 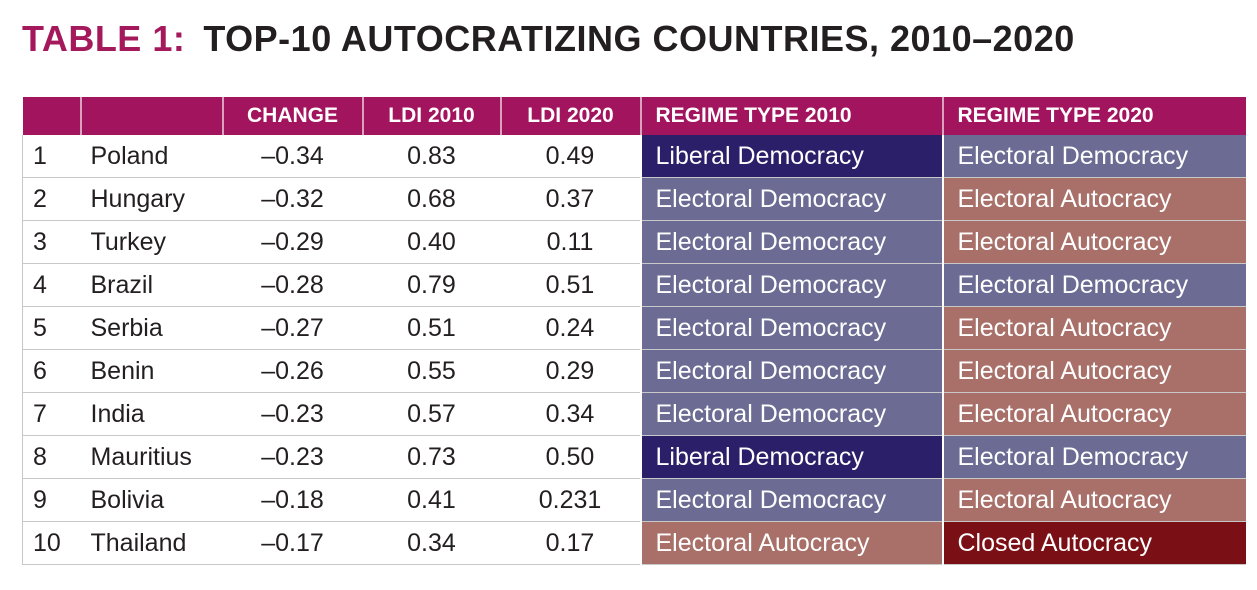 What do you see at coordinates (1093, 116) in the screenshot?
I see `header-regime-2020: REGIME TYPE 2020` at bounding box center [1093, 116].